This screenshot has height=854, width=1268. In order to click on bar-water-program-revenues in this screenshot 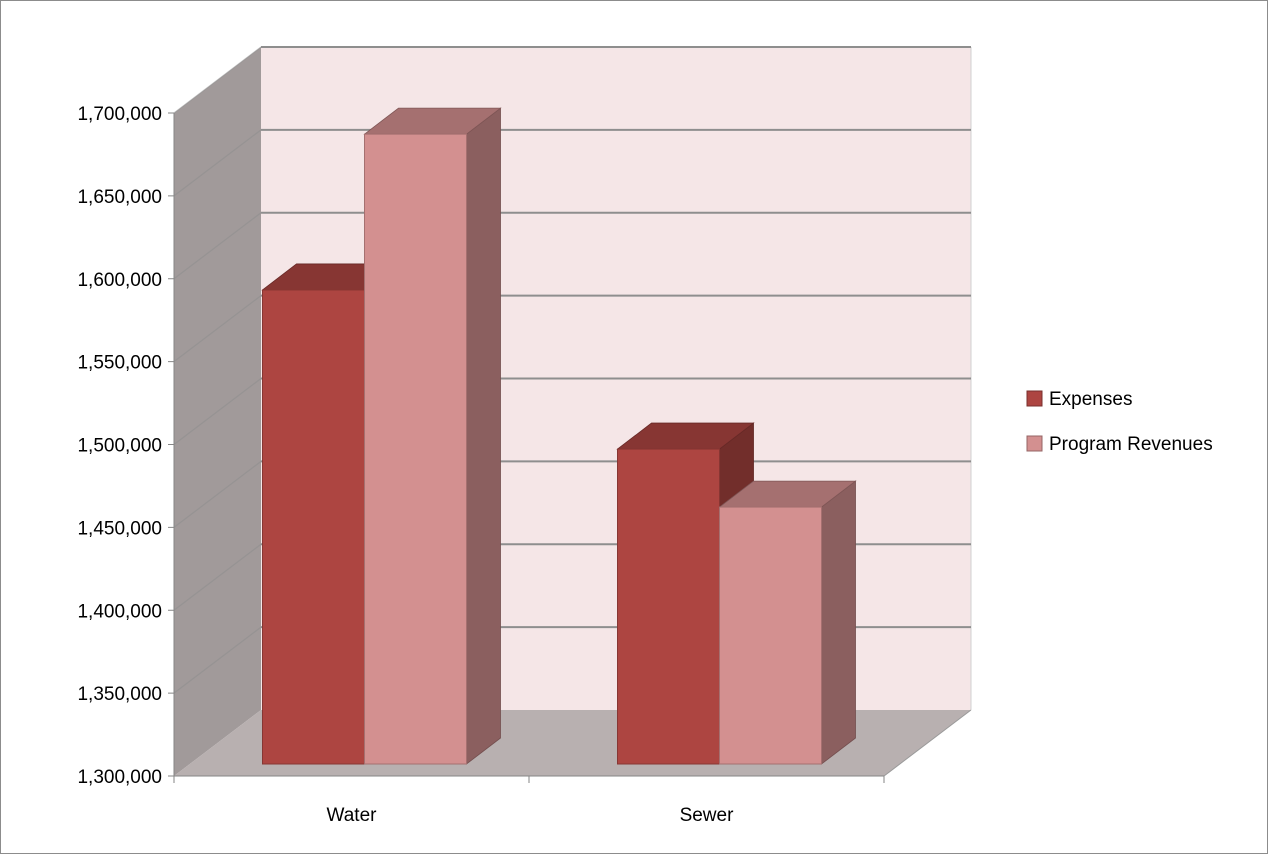, I will do `click(432, 436)`.